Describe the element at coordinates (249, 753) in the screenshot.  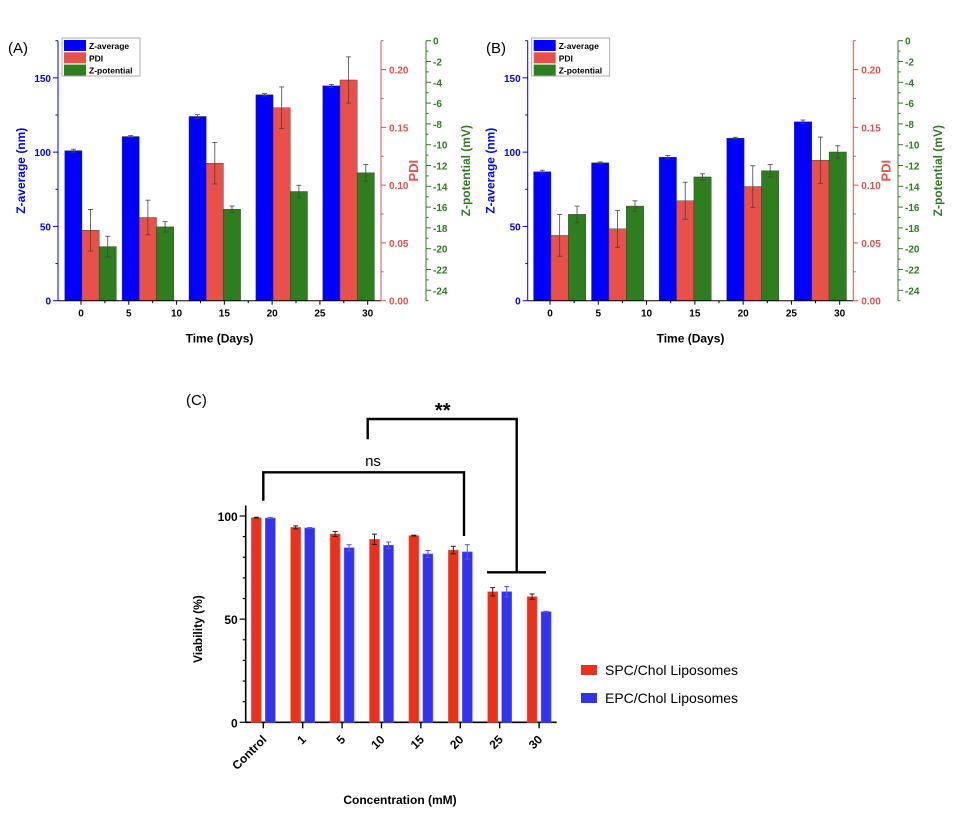
I see `x-tick-label: Control` at that location.